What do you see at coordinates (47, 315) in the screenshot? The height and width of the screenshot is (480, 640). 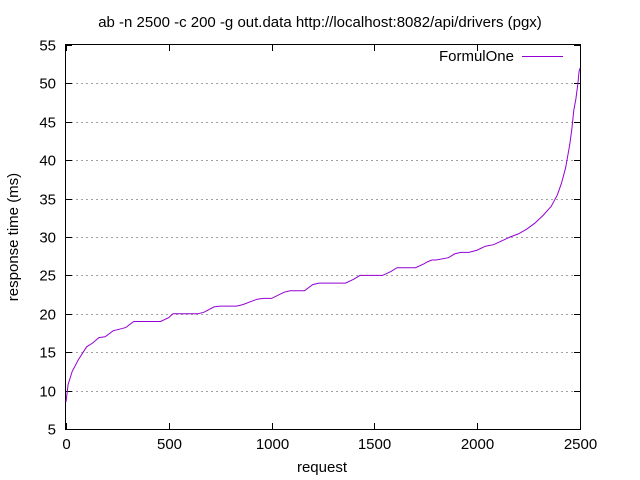 I see `y-tick-label: 20` at bounding box center [47, 315].